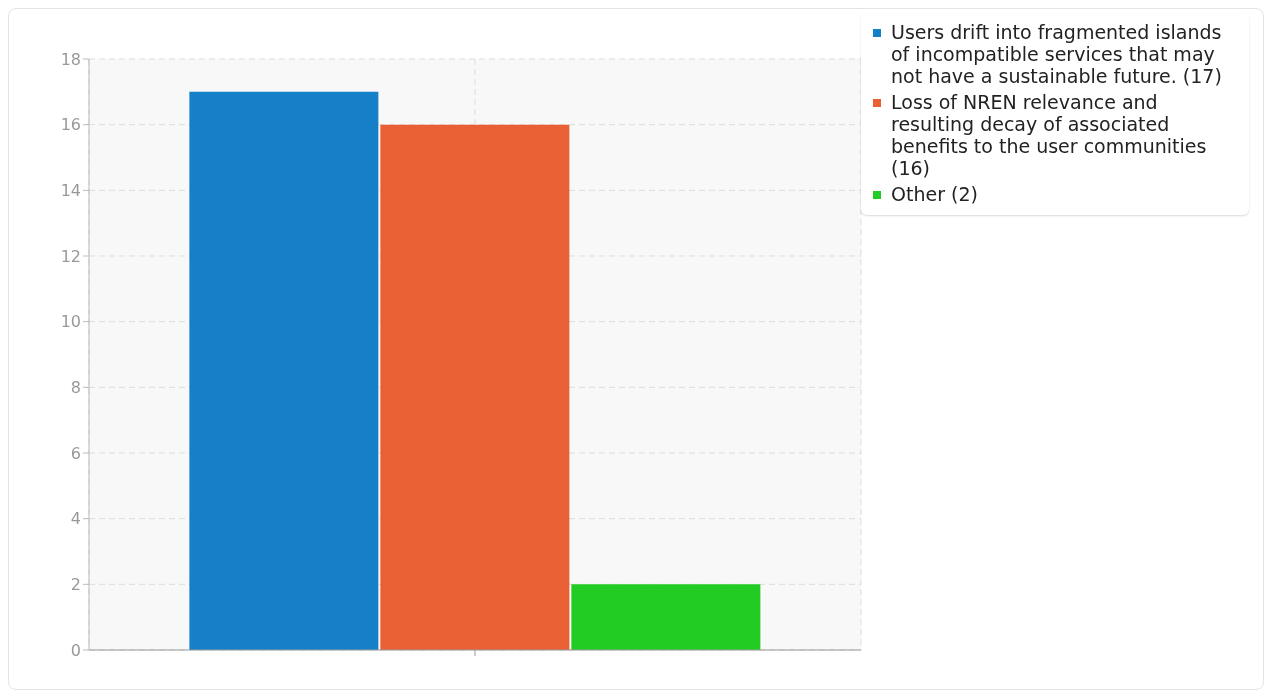 This screenshot has width=1270, height=699. I want to click on legend-label: Other (2), so click(934, 194).